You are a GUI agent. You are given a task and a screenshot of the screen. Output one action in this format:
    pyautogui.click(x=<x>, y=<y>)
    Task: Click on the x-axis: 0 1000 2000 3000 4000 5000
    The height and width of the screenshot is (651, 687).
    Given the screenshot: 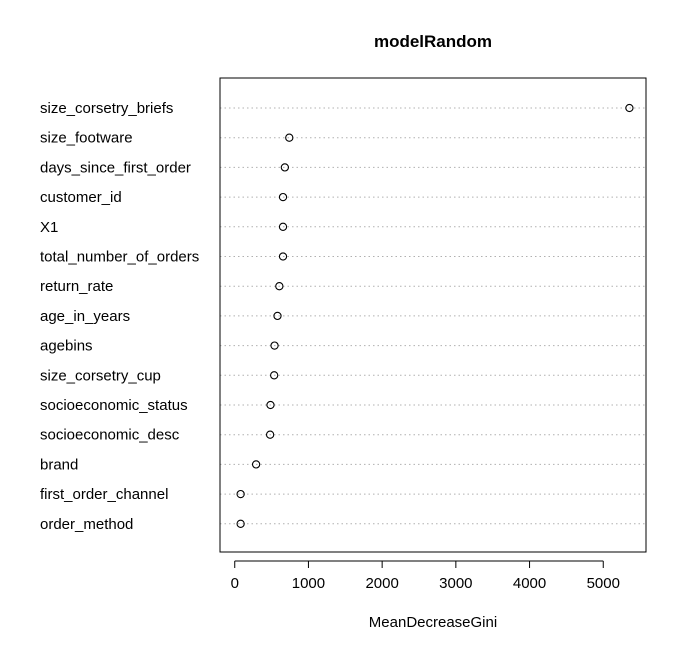 What is the action you would take?
    pyautogui.click(x=425, y=576)
    